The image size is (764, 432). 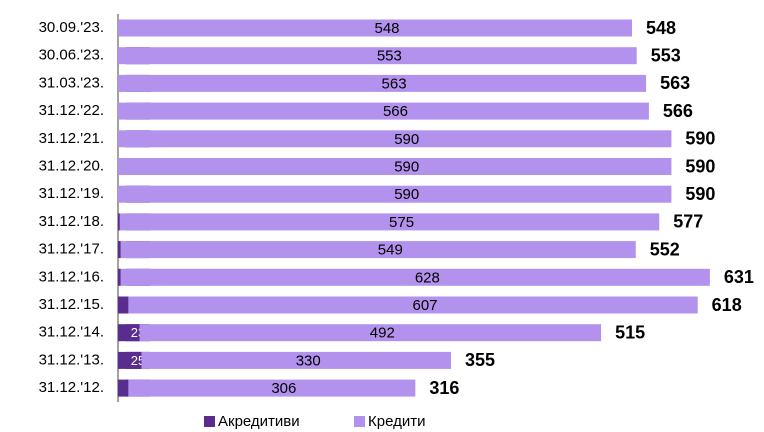 What do you see at coordinates (71, 276) in the screenshot?
I see `y-tick-label: 31.12.'16.` at bounding box center [71, 276].